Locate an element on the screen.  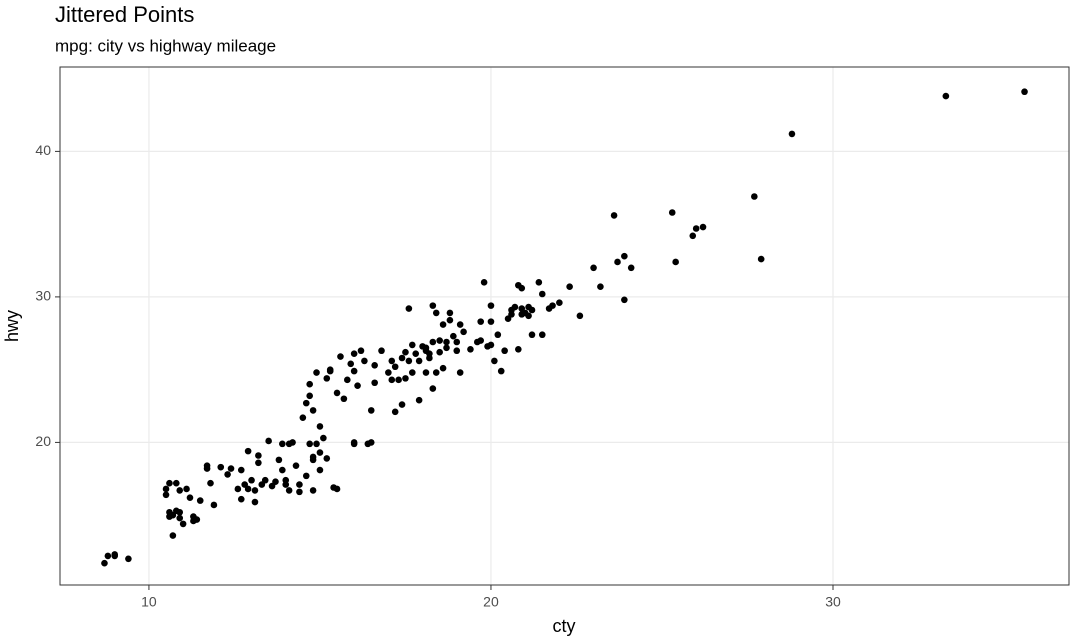
x-axis-label: cty is located at coordinates (563, 626).